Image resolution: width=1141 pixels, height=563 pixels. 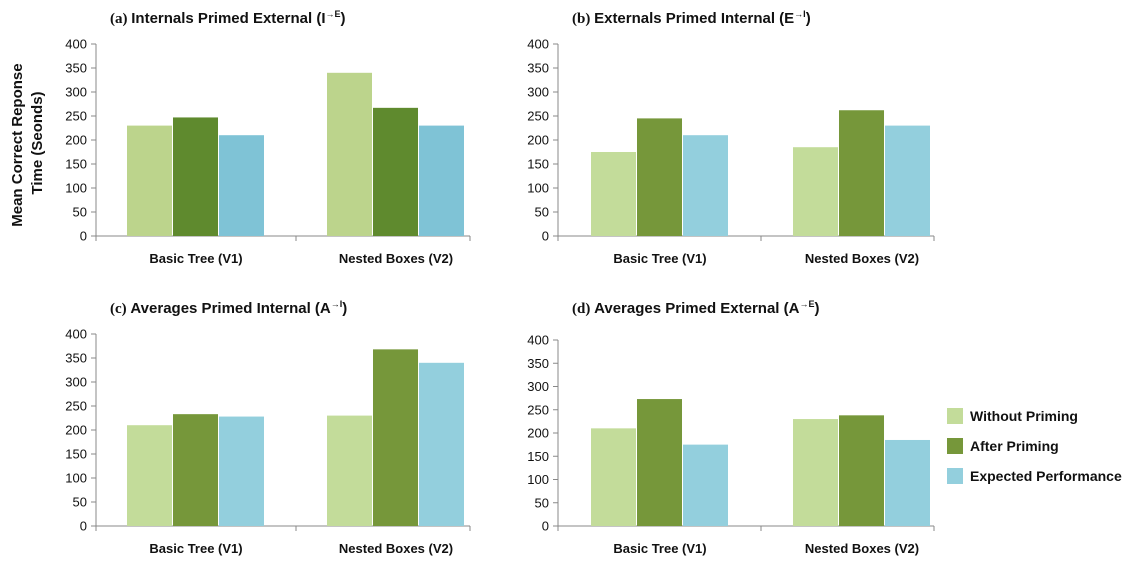 I want to click on y-axis-label-line-2: Time (Seonds), so click(x=37, y=142).